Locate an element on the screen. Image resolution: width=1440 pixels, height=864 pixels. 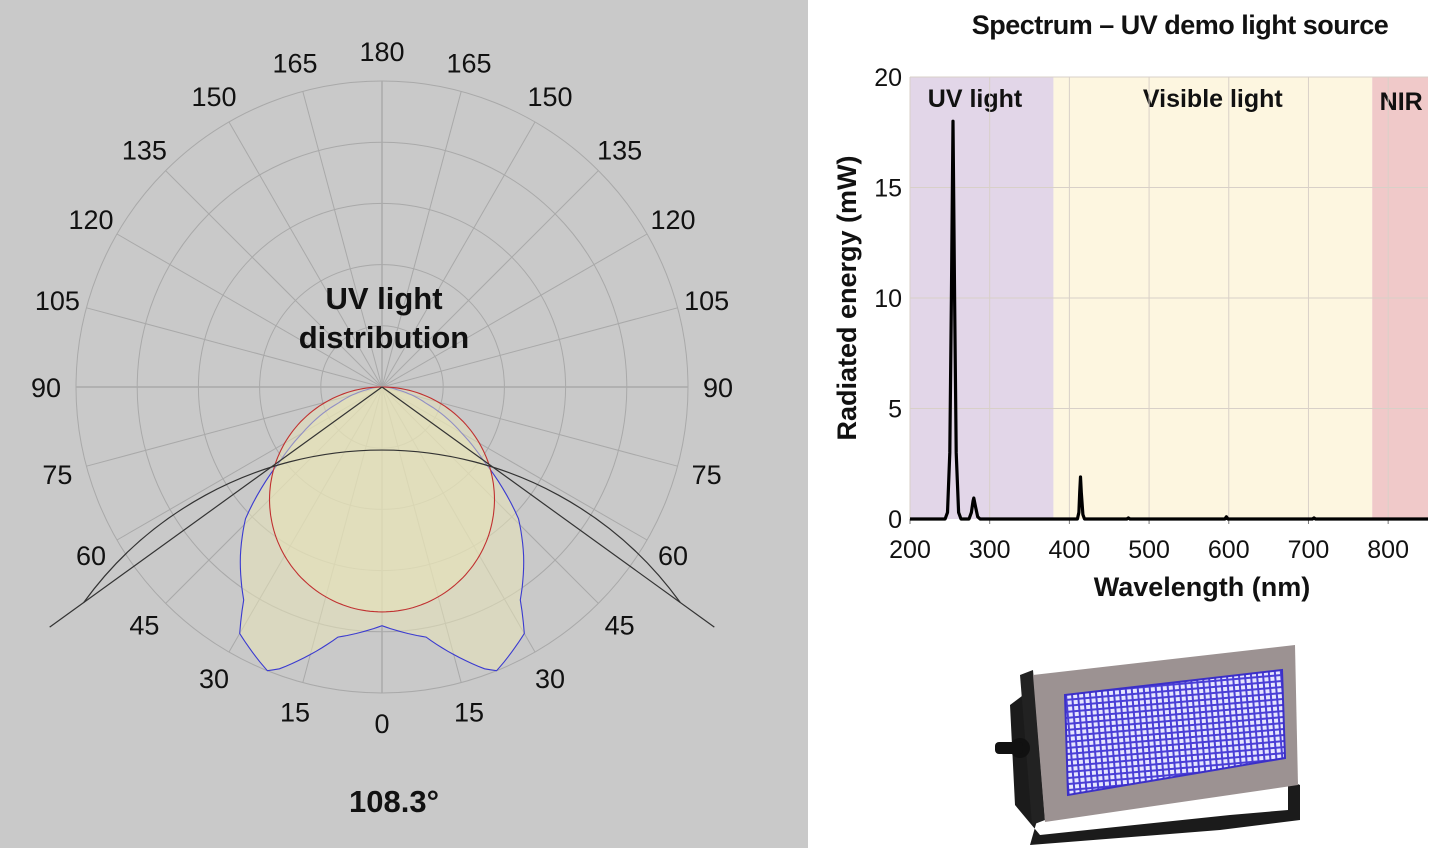
x-tick-label: 700 is located at coordinates (1309, 550).